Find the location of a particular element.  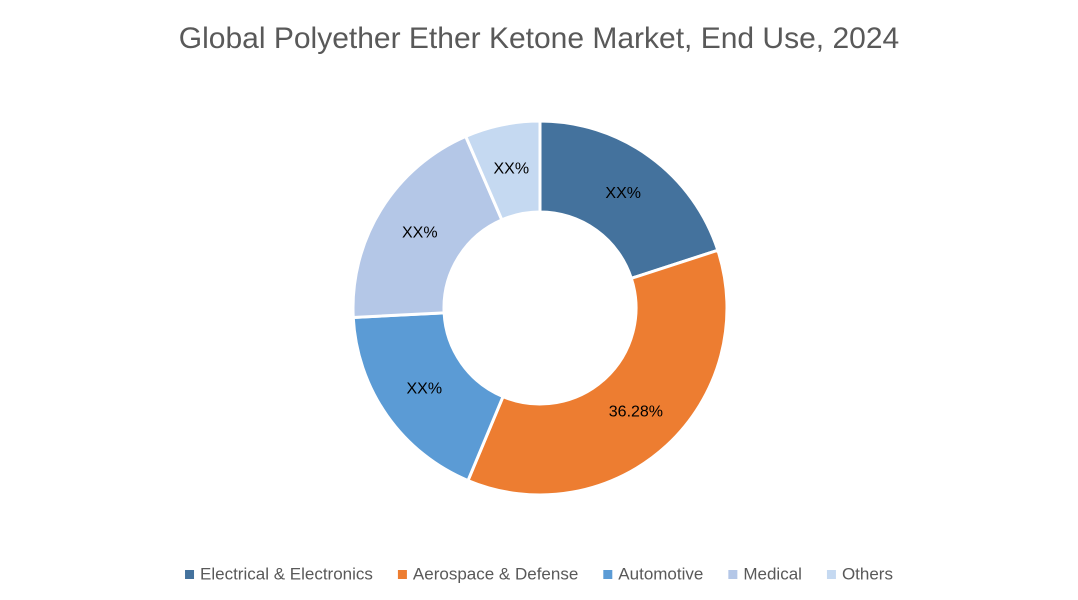

legend-label: Medical is located at coordinates (772, 573).